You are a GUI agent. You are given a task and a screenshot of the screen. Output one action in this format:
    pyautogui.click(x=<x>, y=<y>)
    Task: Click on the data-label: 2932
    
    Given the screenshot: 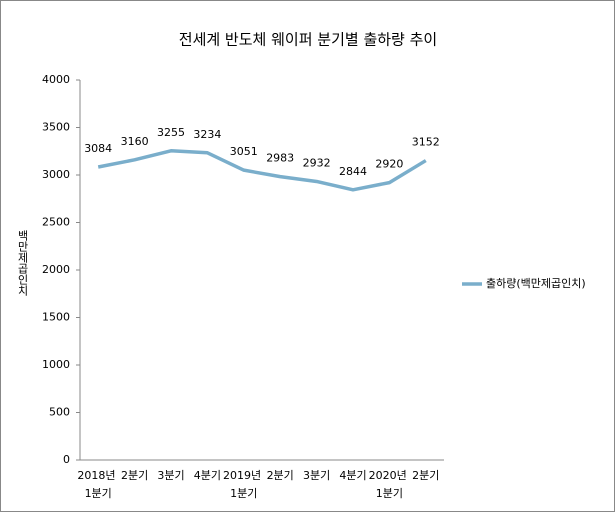 What is the action you would take?
    pyautogui.click(x=317, y=162)
    